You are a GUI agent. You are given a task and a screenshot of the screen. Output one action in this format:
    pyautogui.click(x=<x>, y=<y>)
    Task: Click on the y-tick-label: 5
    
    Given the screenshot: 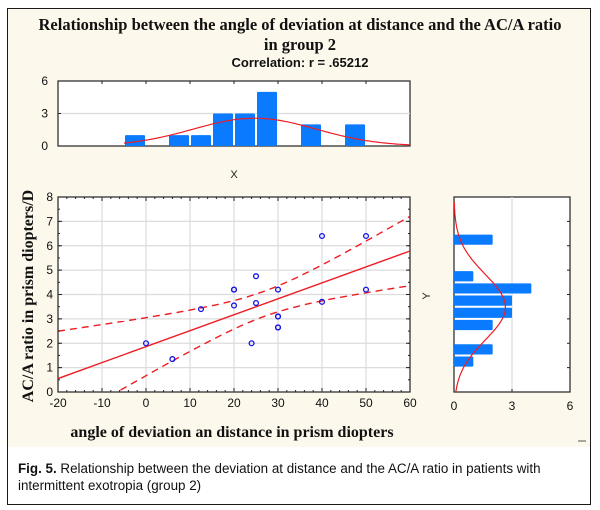 What is the action you would take?
    pyautogui.click(x=49, y=270)
    